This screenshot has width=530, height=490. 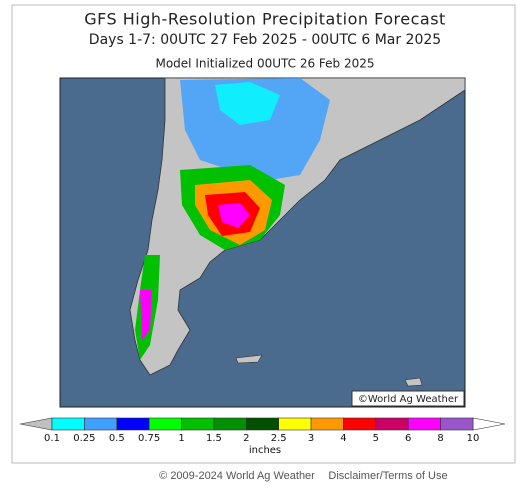 What do you see at coordinates (214, 438) in the screenshot?
I see `legend-tick-label: 1.5` at bounding box center [214, 438].